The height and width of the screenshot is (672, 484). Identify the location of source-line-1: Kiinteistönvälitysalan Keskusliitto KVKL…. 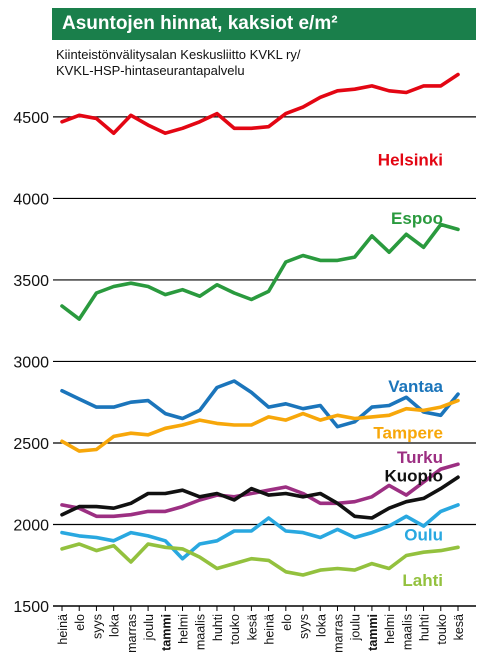
(178, 54).